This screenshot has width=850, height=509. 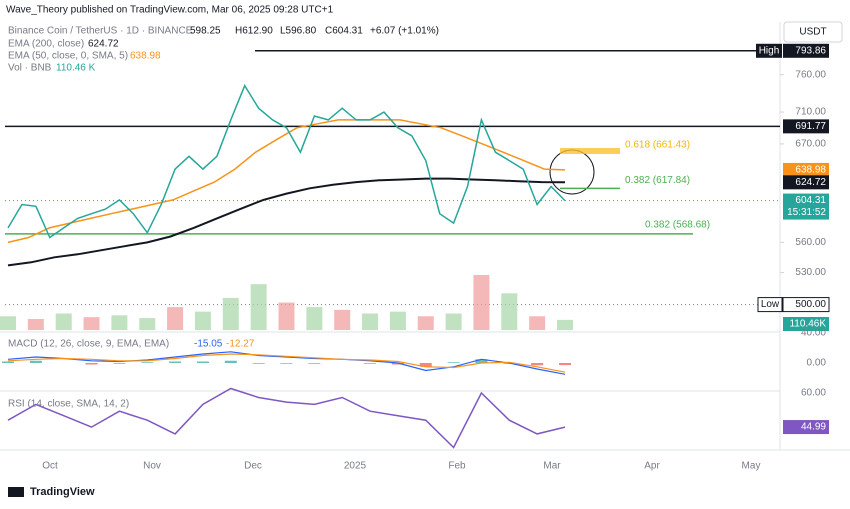 I want to click on price-badge-text: 793.86, so click(x=810, y=50).